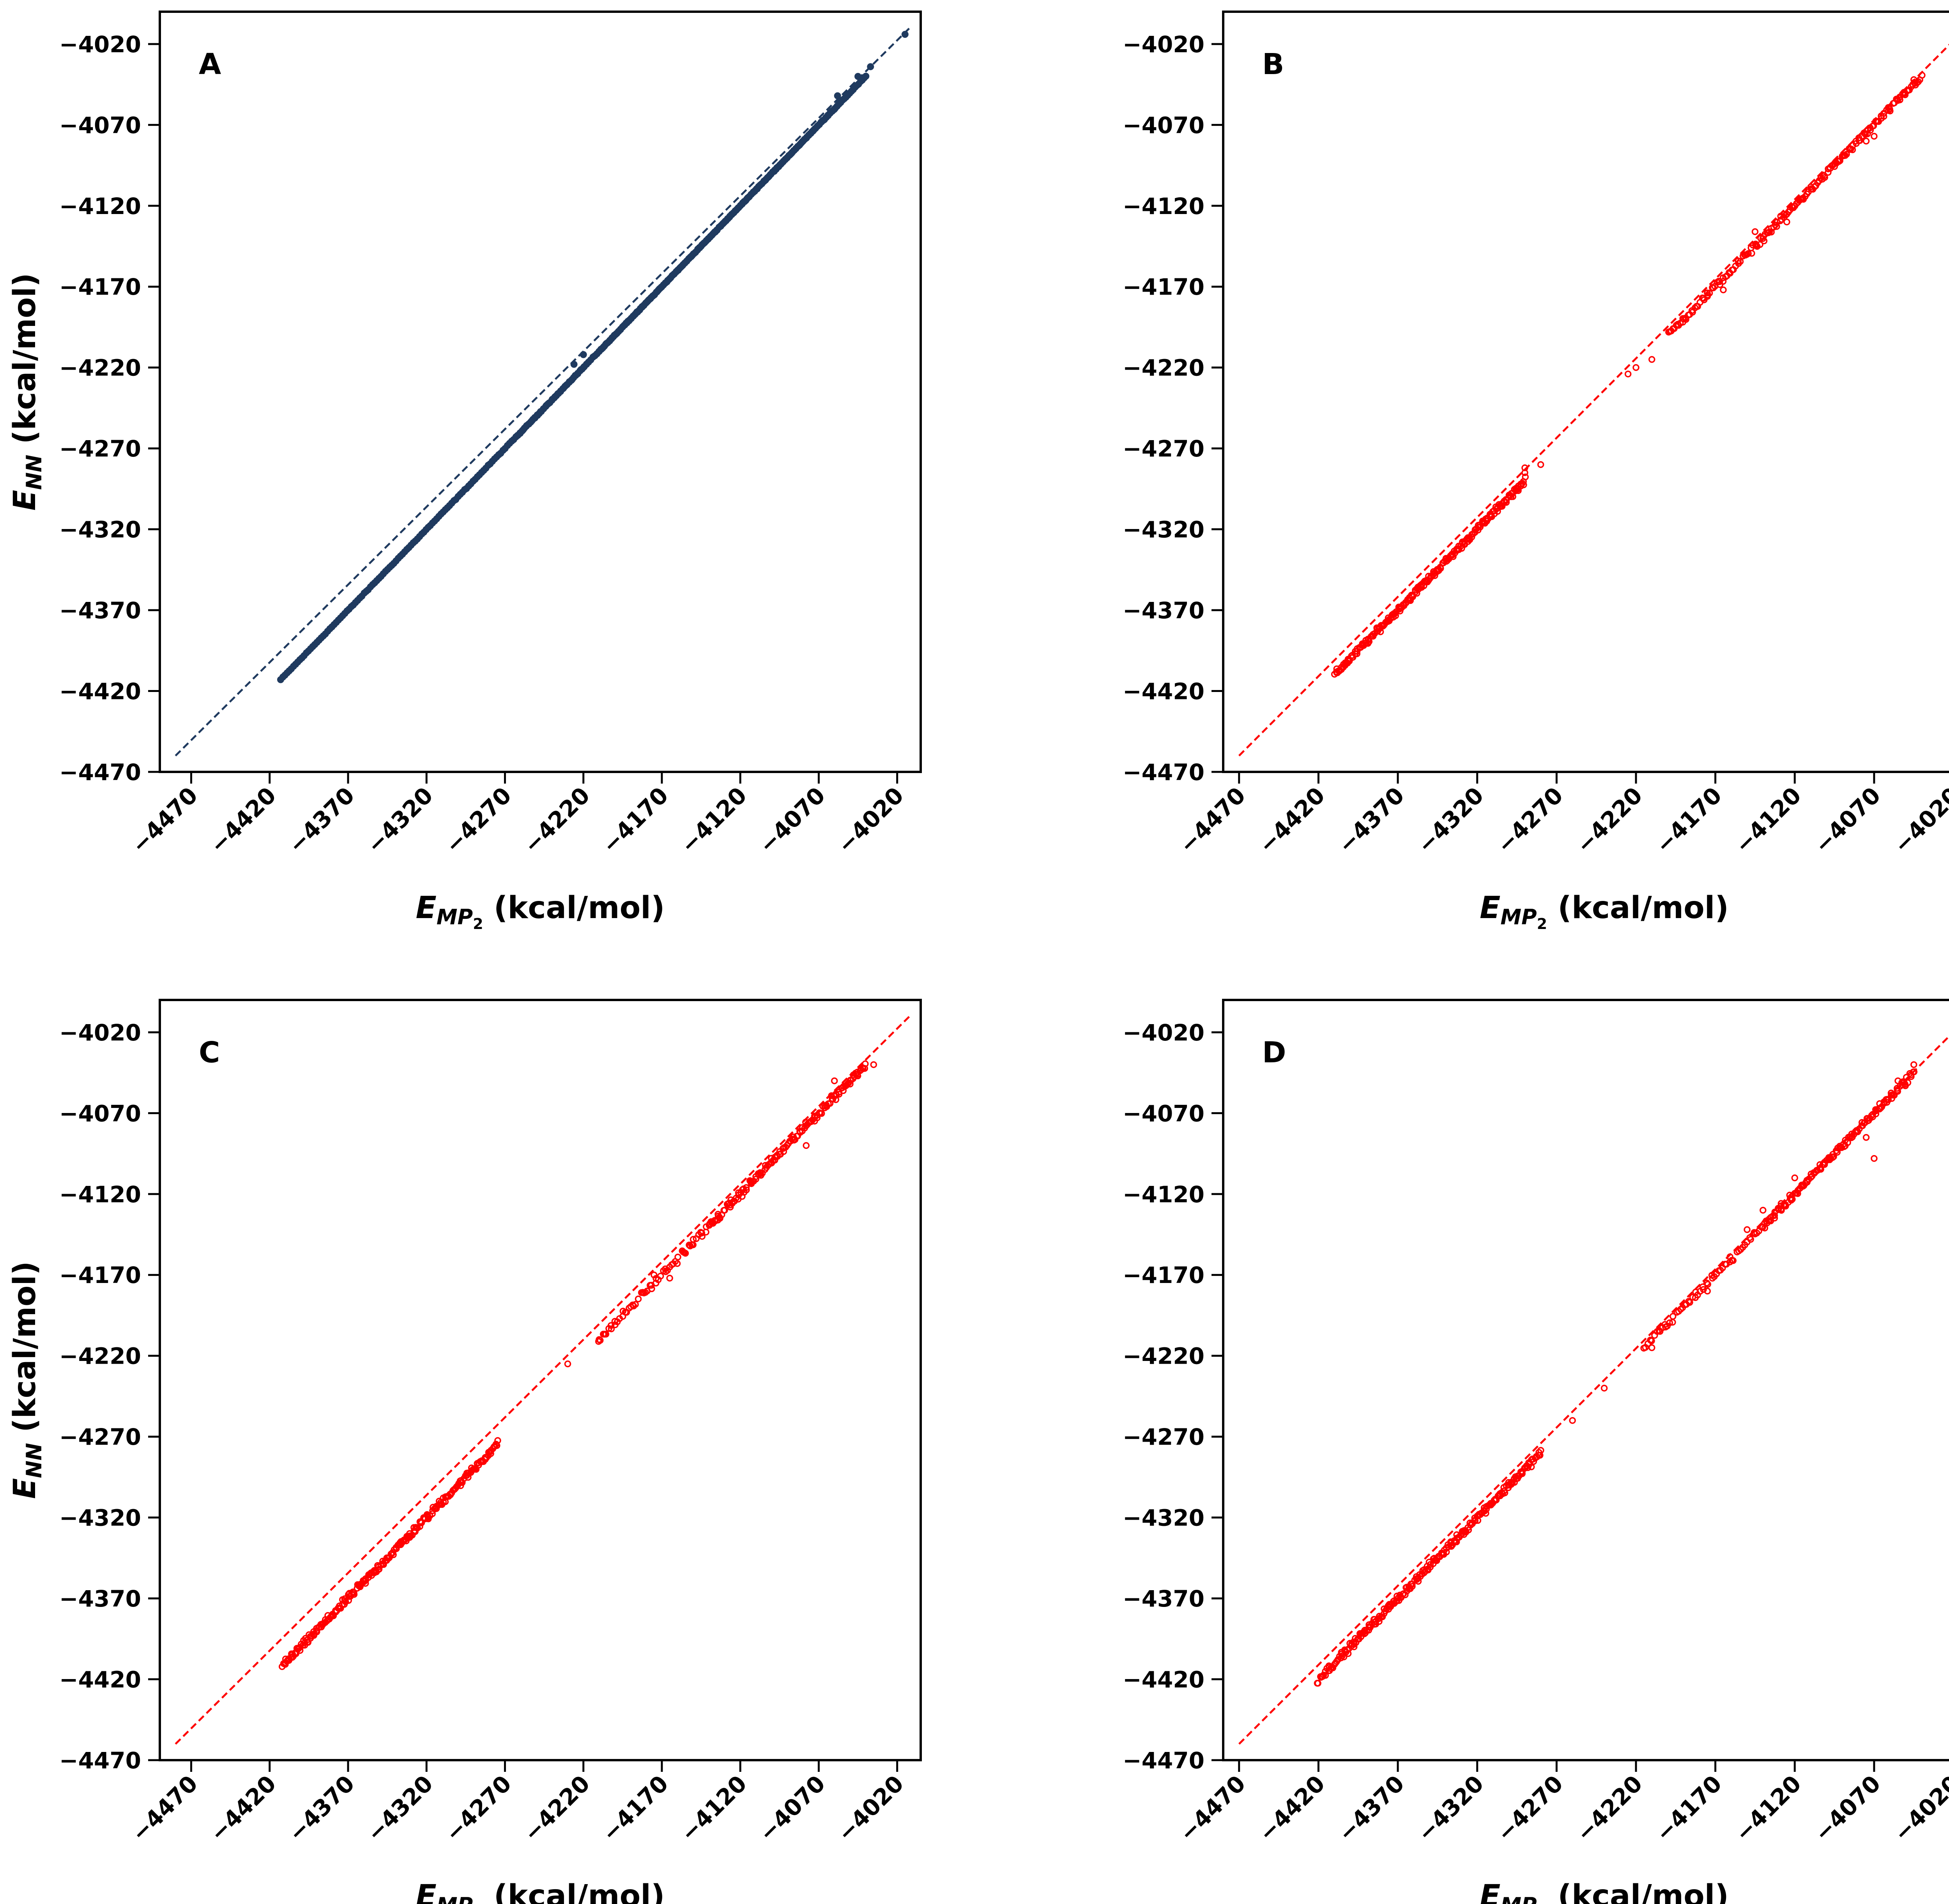  I want to click on y-tick-label: −4070, so click(100, 125).